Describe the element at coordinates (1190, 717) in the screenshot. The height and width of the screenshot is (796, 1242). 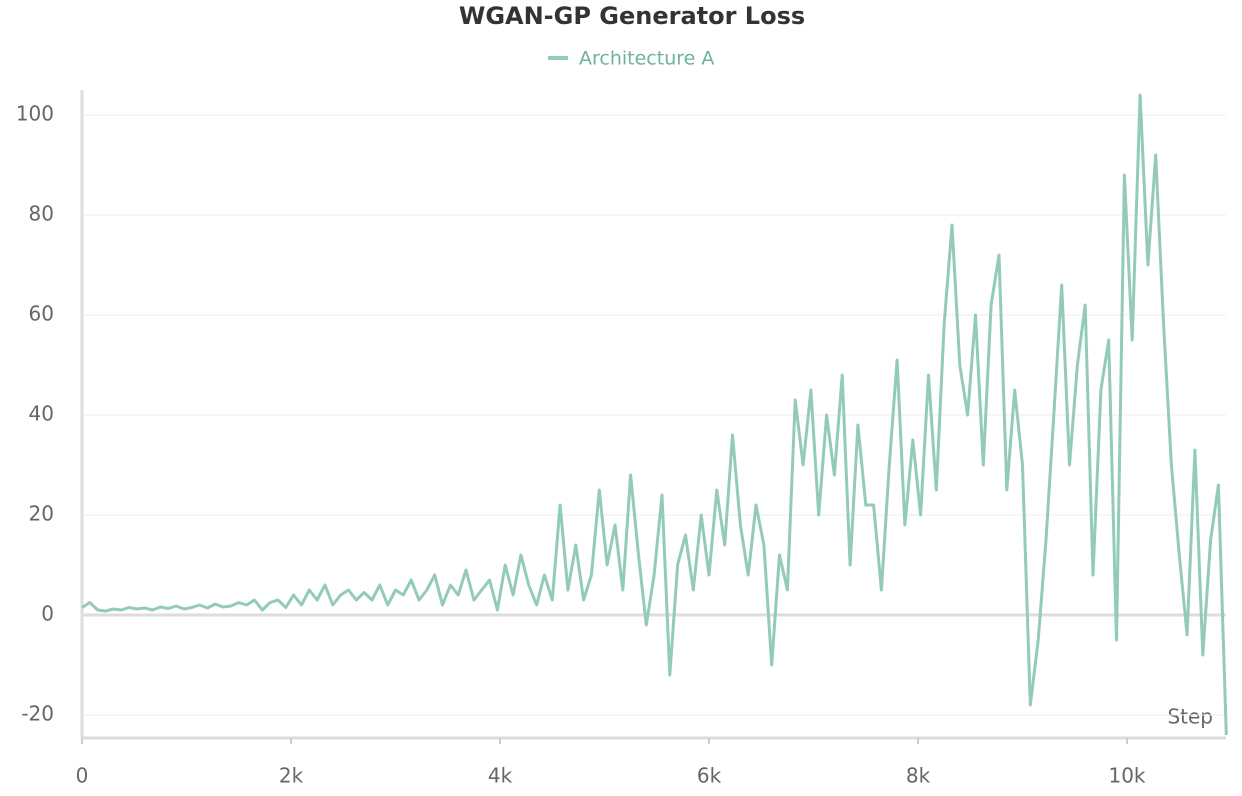
I see `x-axis-label: Step` at that location.